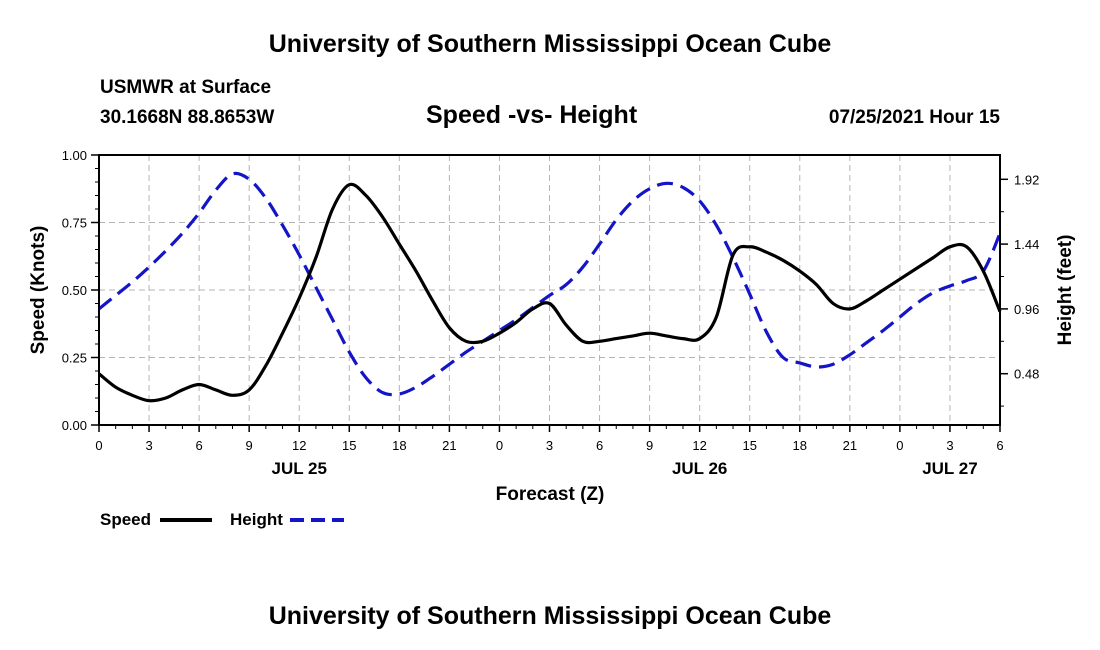  I want to click on location-label: 30.1668N 88.8653W, so click(187, 117).